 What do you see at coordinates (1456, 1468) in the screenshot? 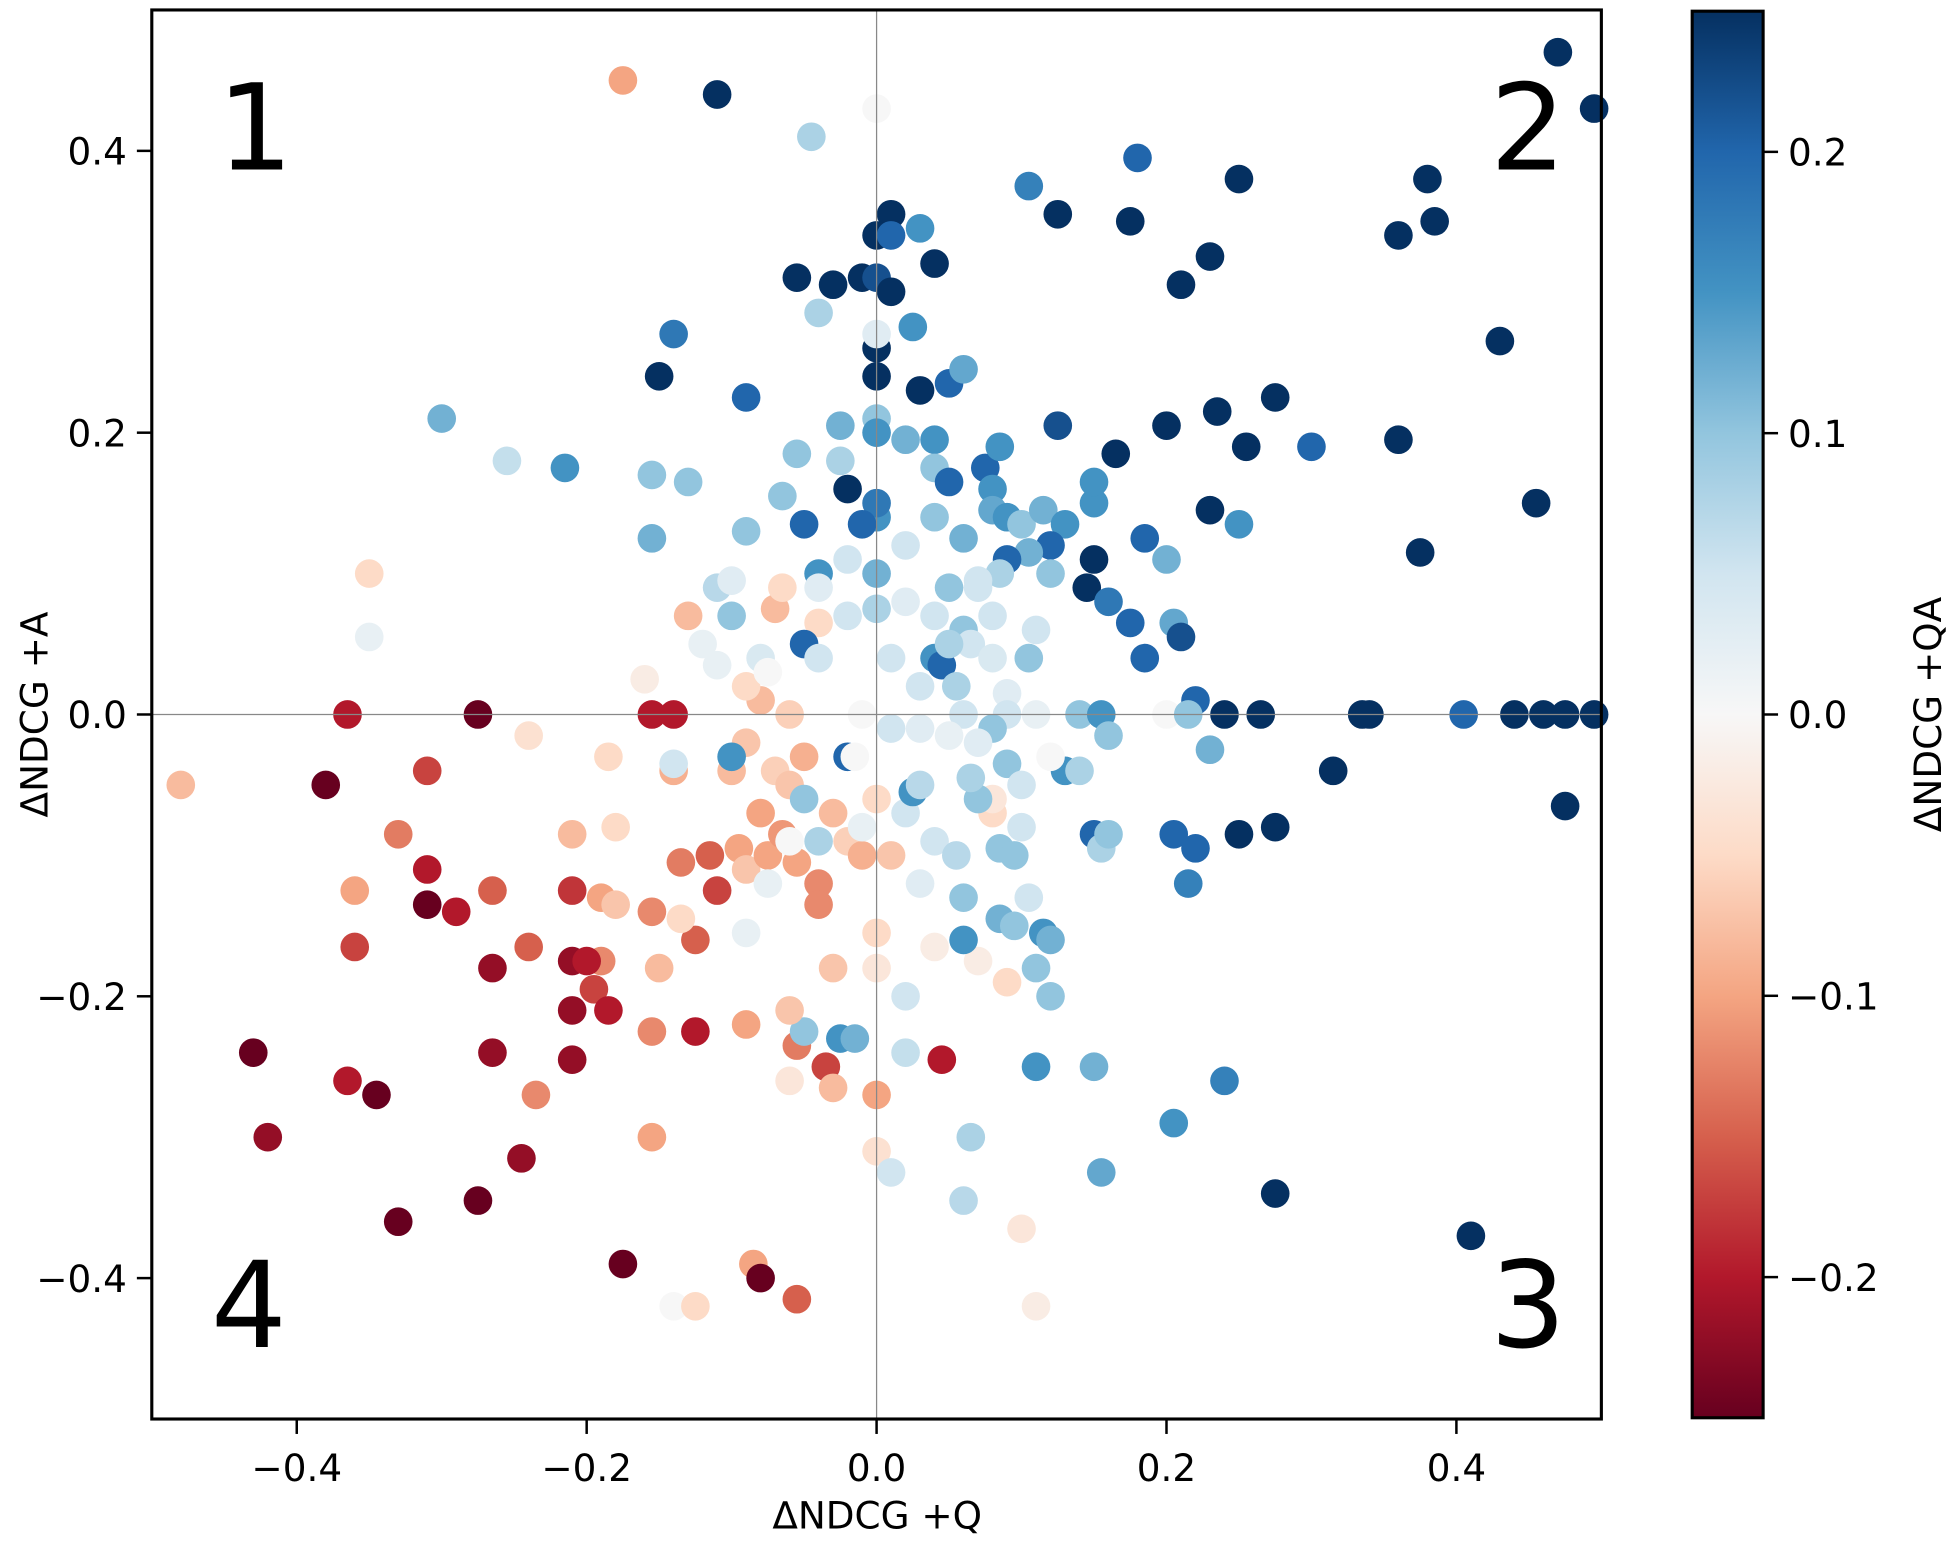
I see `x-tick-label: 0.4` at bounding box center [1456, 1468].